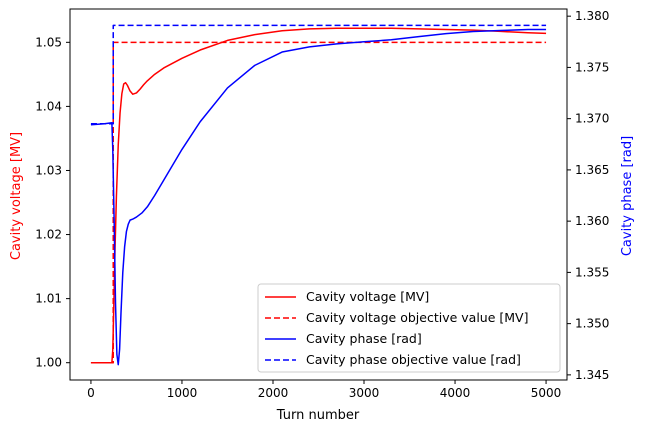 The width and height of the screenshot is (645, 432). What do you see at coordinates (182, 393) in the screenshot?
I see `x-tick-label: 1000` at bounding box center [182, 393].